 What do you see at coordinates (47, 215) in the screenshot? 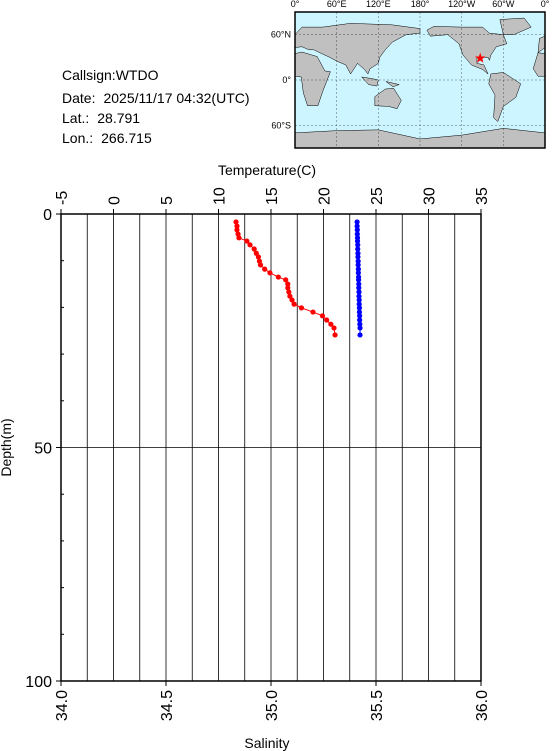
I see `y-tick-label: 0` at bounding box center [47, 215].